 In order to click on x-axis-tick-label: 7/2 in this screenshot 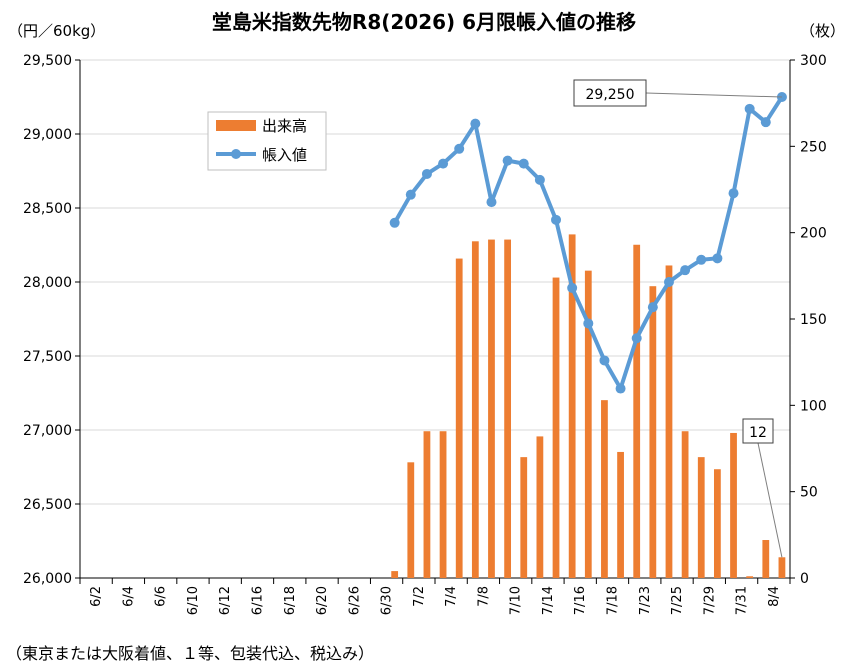, I will do `click(419, 596)`.